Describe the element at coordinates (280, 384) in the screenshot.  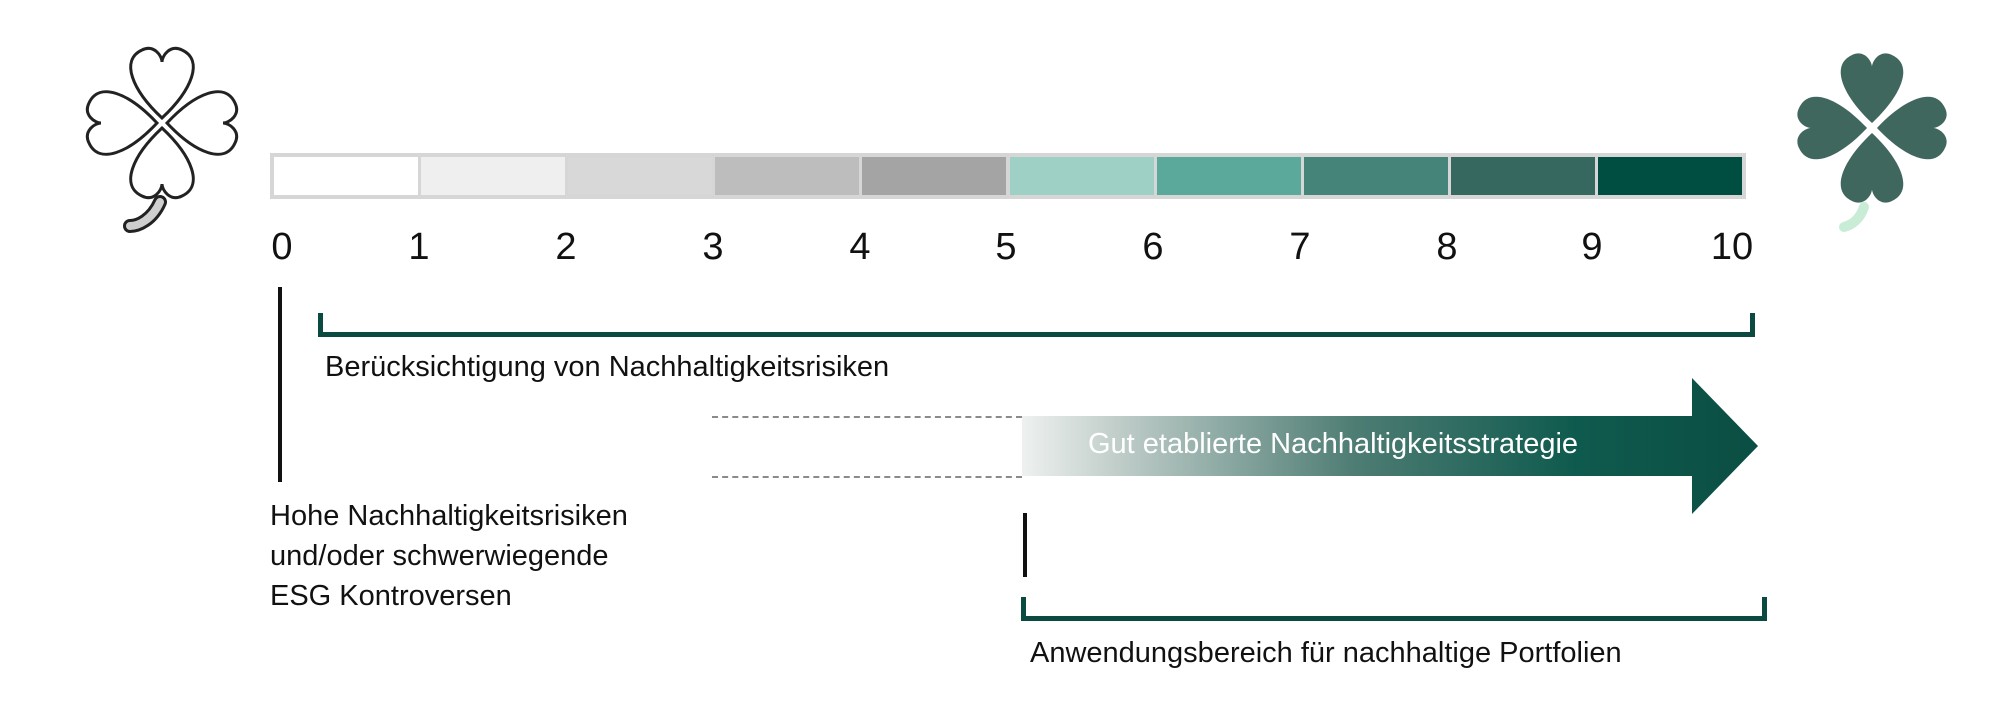
I see `zero-marker-line` at that location.